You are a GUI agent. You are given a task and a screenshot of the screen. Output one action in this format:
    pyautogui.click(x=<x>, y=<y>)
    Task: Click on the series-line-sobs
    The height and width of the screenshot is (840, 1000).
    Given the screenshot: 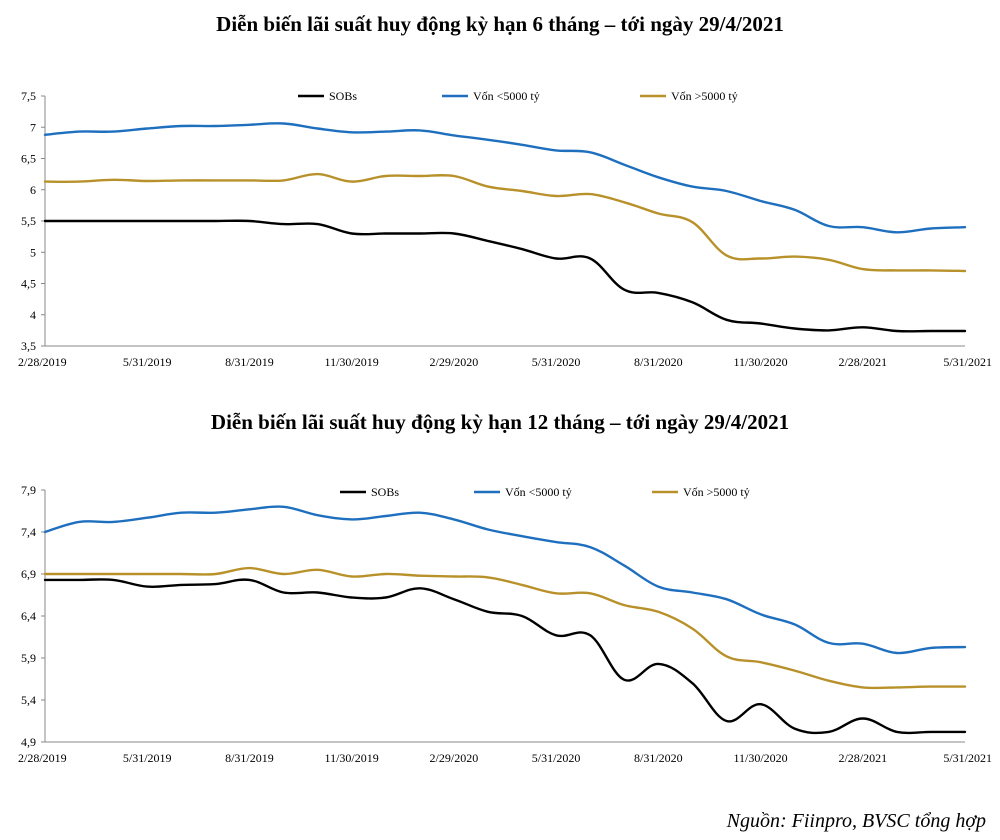 What is the action you would take?
    pyautogui.click(x=505, y=276)
    